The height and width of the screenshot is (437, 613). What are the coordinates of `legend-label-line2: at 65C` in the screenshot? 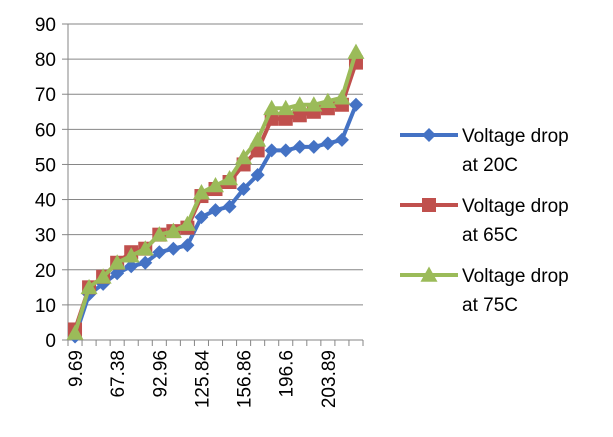 It's located at (490, 235).